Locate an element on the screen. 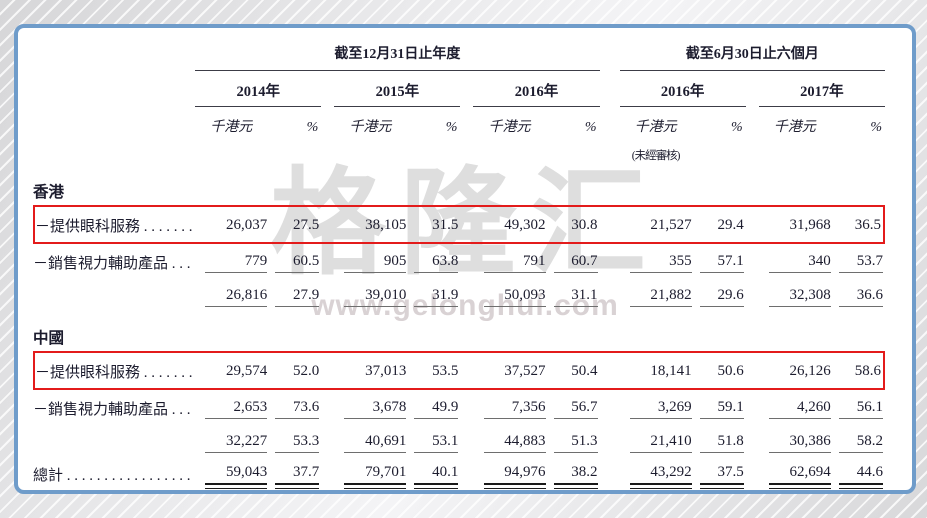 This screenshot has height=518, width=927. percent-cell: 57.1 is located at coordinates (719, 261).